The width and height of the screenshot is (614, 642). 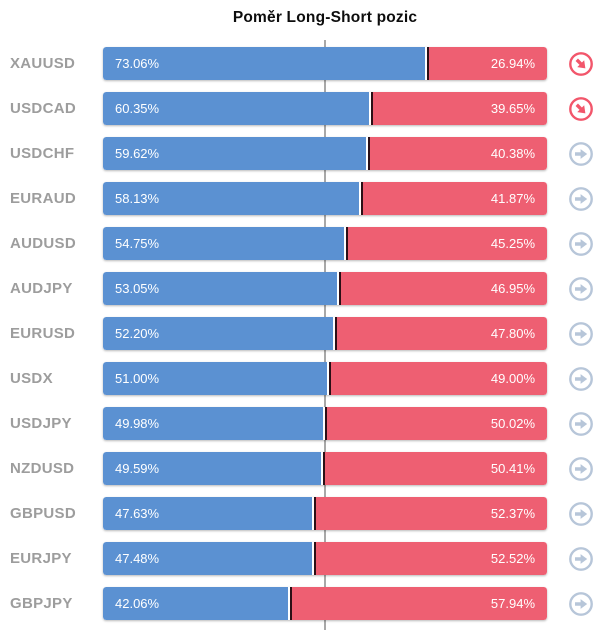 What do you see at coordinates (43, 243) in the screenshot?
I see `symbol-label: AUDUSD` at bounding box center [43, 243].